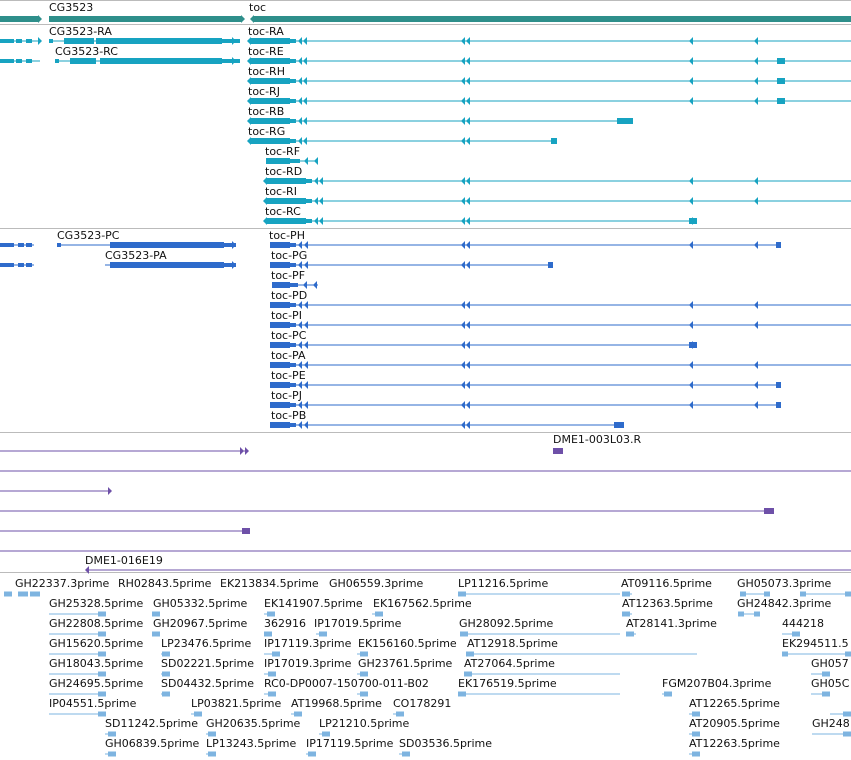 This screenshot has width=851, height=760. What do you see at coordinates (96, 623) in the screenshot?
I see `est-label: GH22808.5prime` at bounding box center [96, 623].